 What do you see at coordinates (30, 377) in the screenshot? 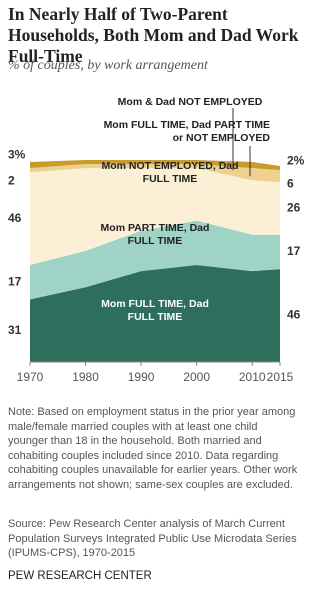
I see `x-tick-label: 1970` at bounding box center [30, 377].